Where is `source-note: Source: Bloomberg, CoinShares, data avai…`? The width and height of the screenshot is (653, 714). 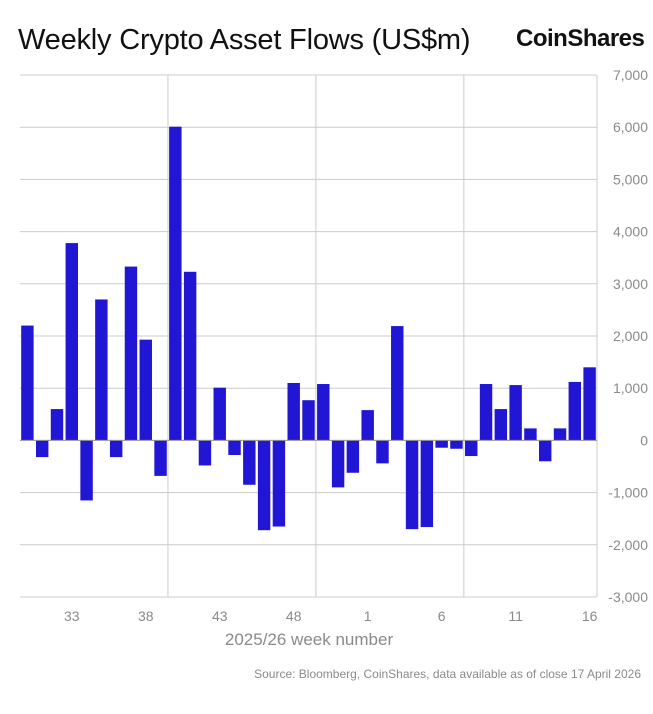
source-note: Source: Bloomberg, CoinShares, data avai… is located at coordinates (447, 674).